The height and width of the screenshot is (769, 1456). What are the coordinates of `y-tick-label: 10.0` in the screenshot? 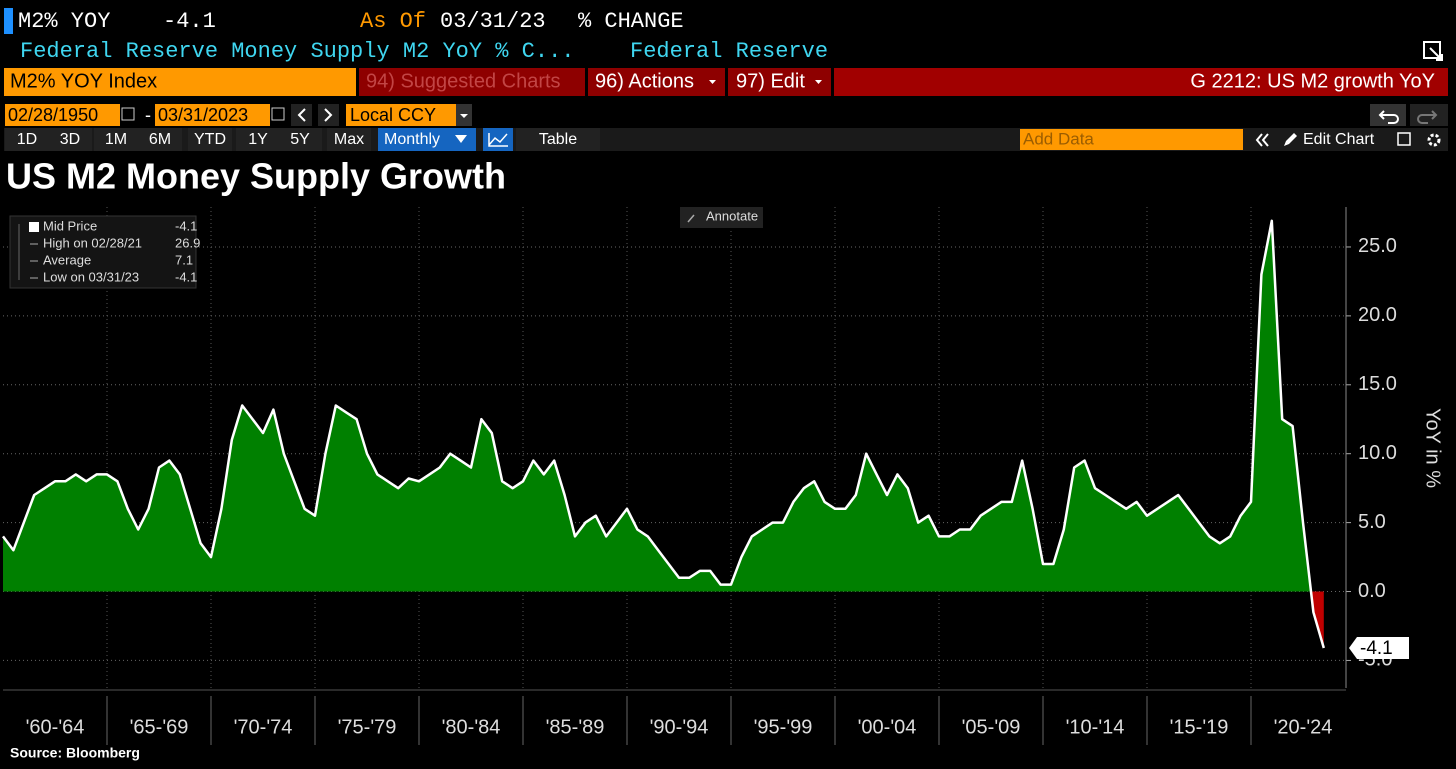 It's located at (1377, 453).